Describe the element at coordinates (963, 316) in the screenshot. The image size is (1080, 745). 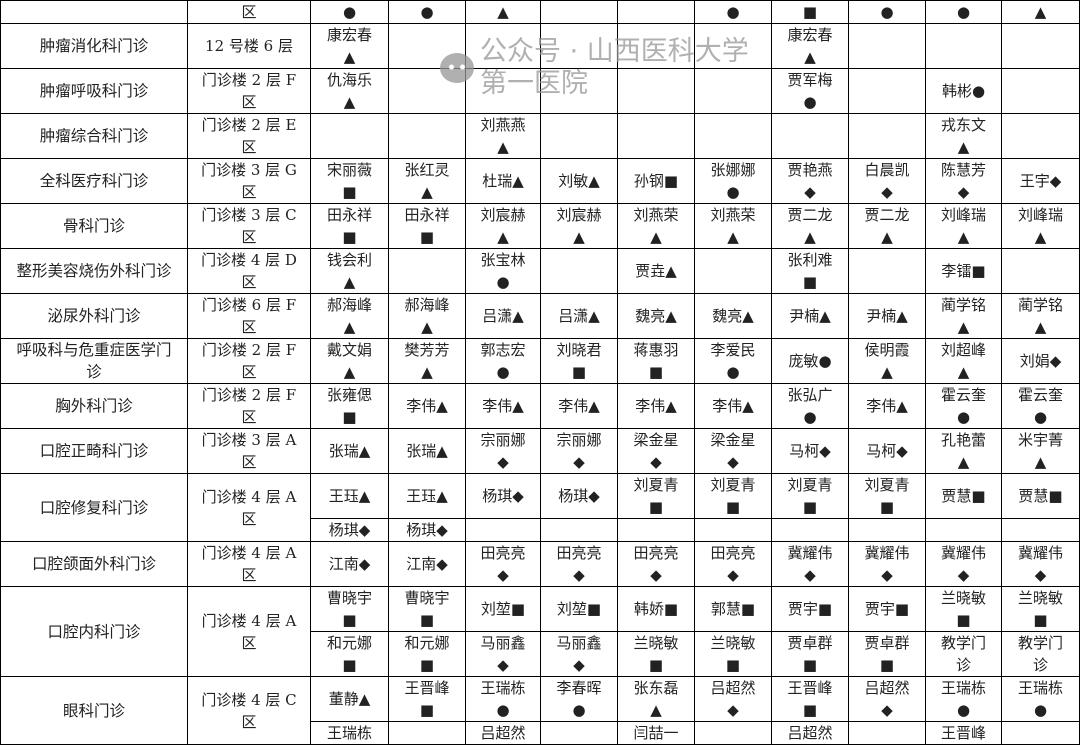
I see `doctor-cell: 蔺学铭 ▲` at that location.